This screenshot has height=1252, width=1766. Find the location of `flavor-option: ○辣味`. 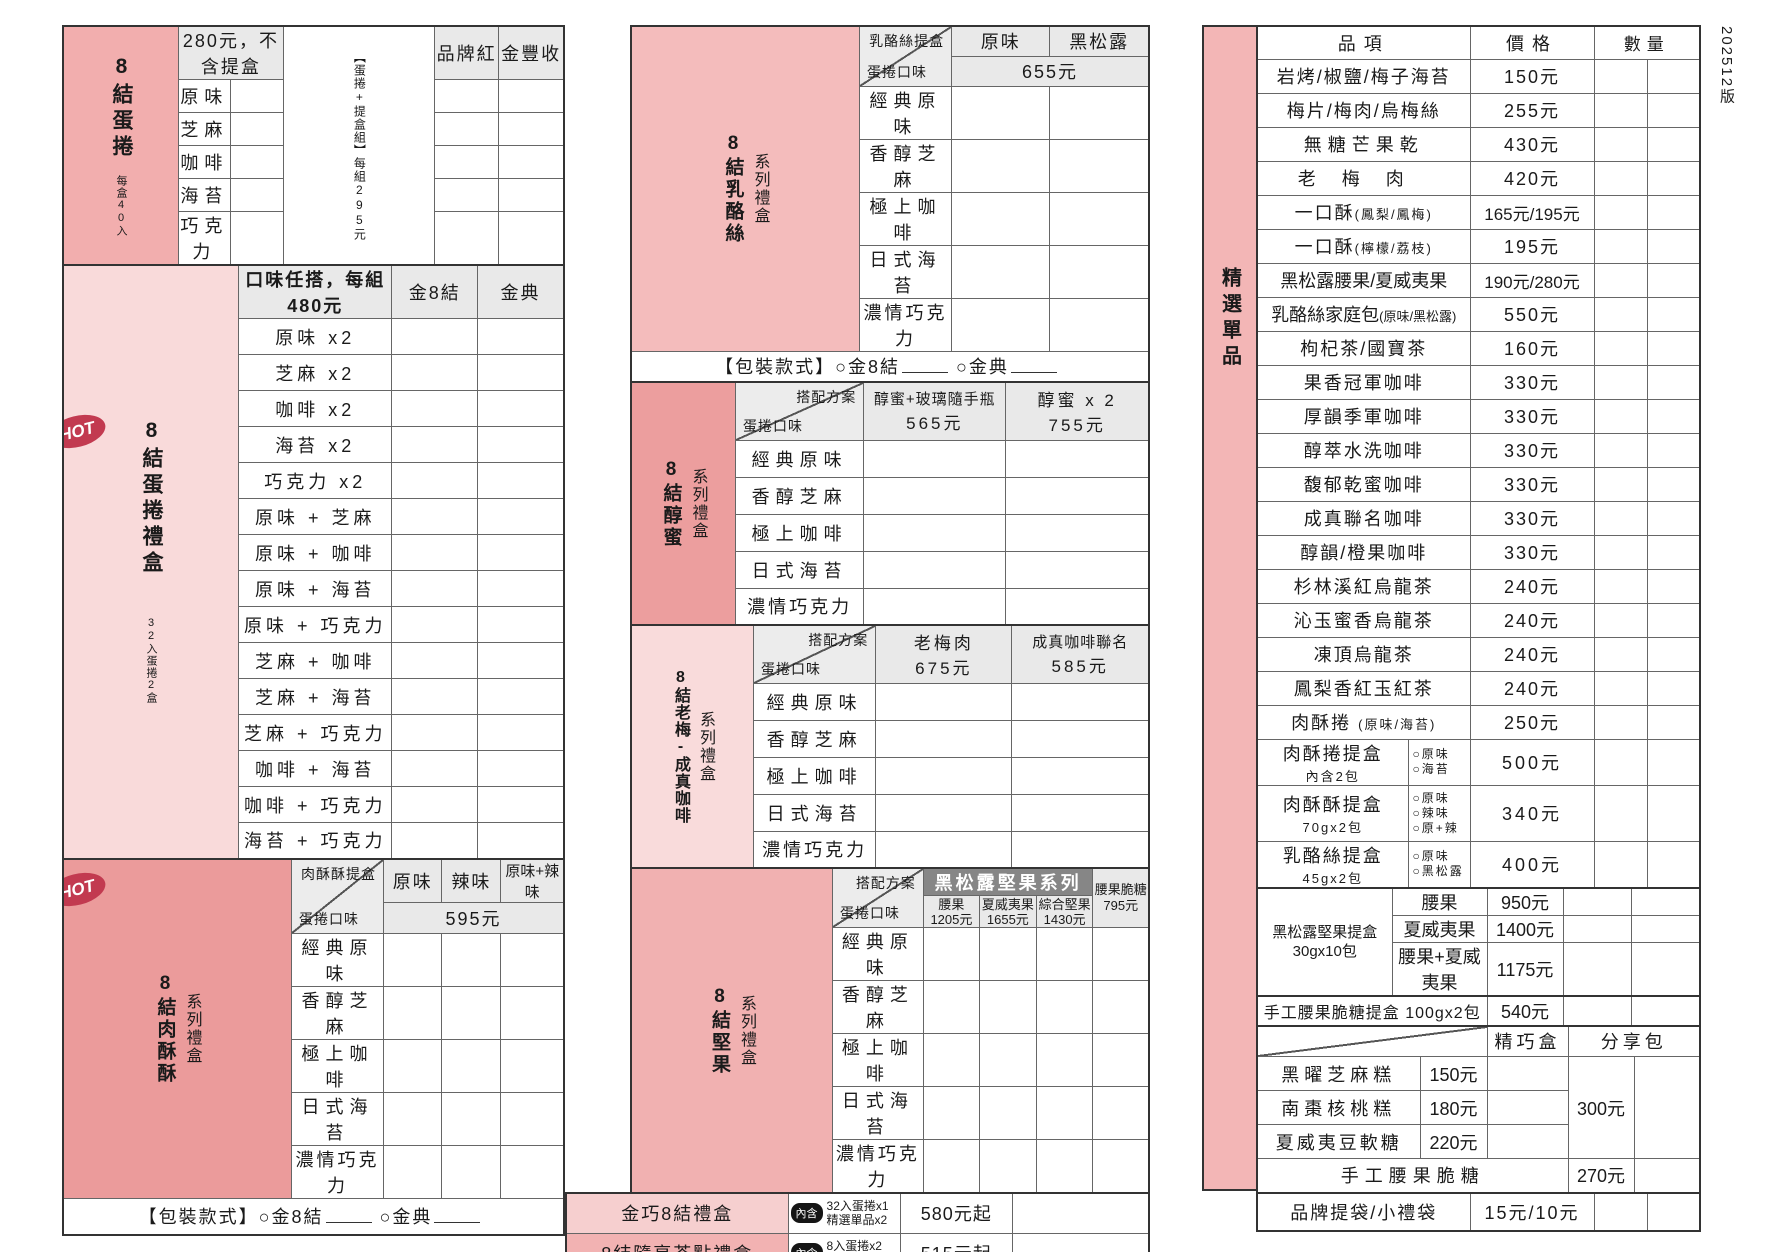

flavor-option: ○辣味 is located at coordinates (1431, 812).